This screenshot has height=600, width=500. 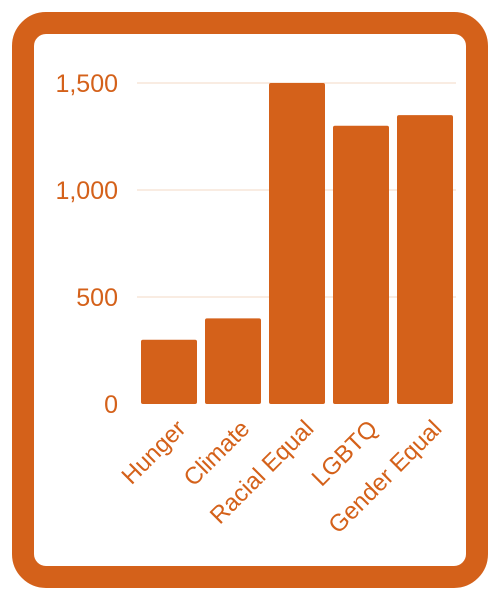 I want to click on x-tick-label: Gender Equal, so click(x=385, y=477).